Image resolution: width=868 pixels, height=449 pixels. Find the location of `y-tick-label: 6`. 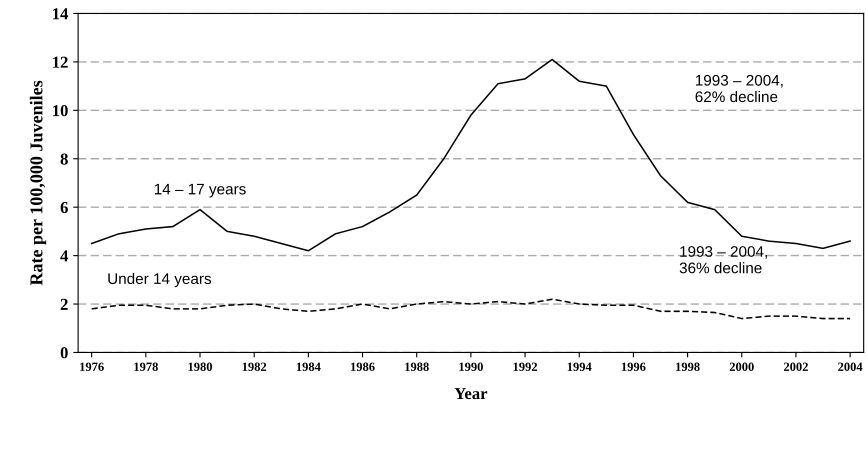

y-tick-label: 6 is located at coordinates (64, 208).